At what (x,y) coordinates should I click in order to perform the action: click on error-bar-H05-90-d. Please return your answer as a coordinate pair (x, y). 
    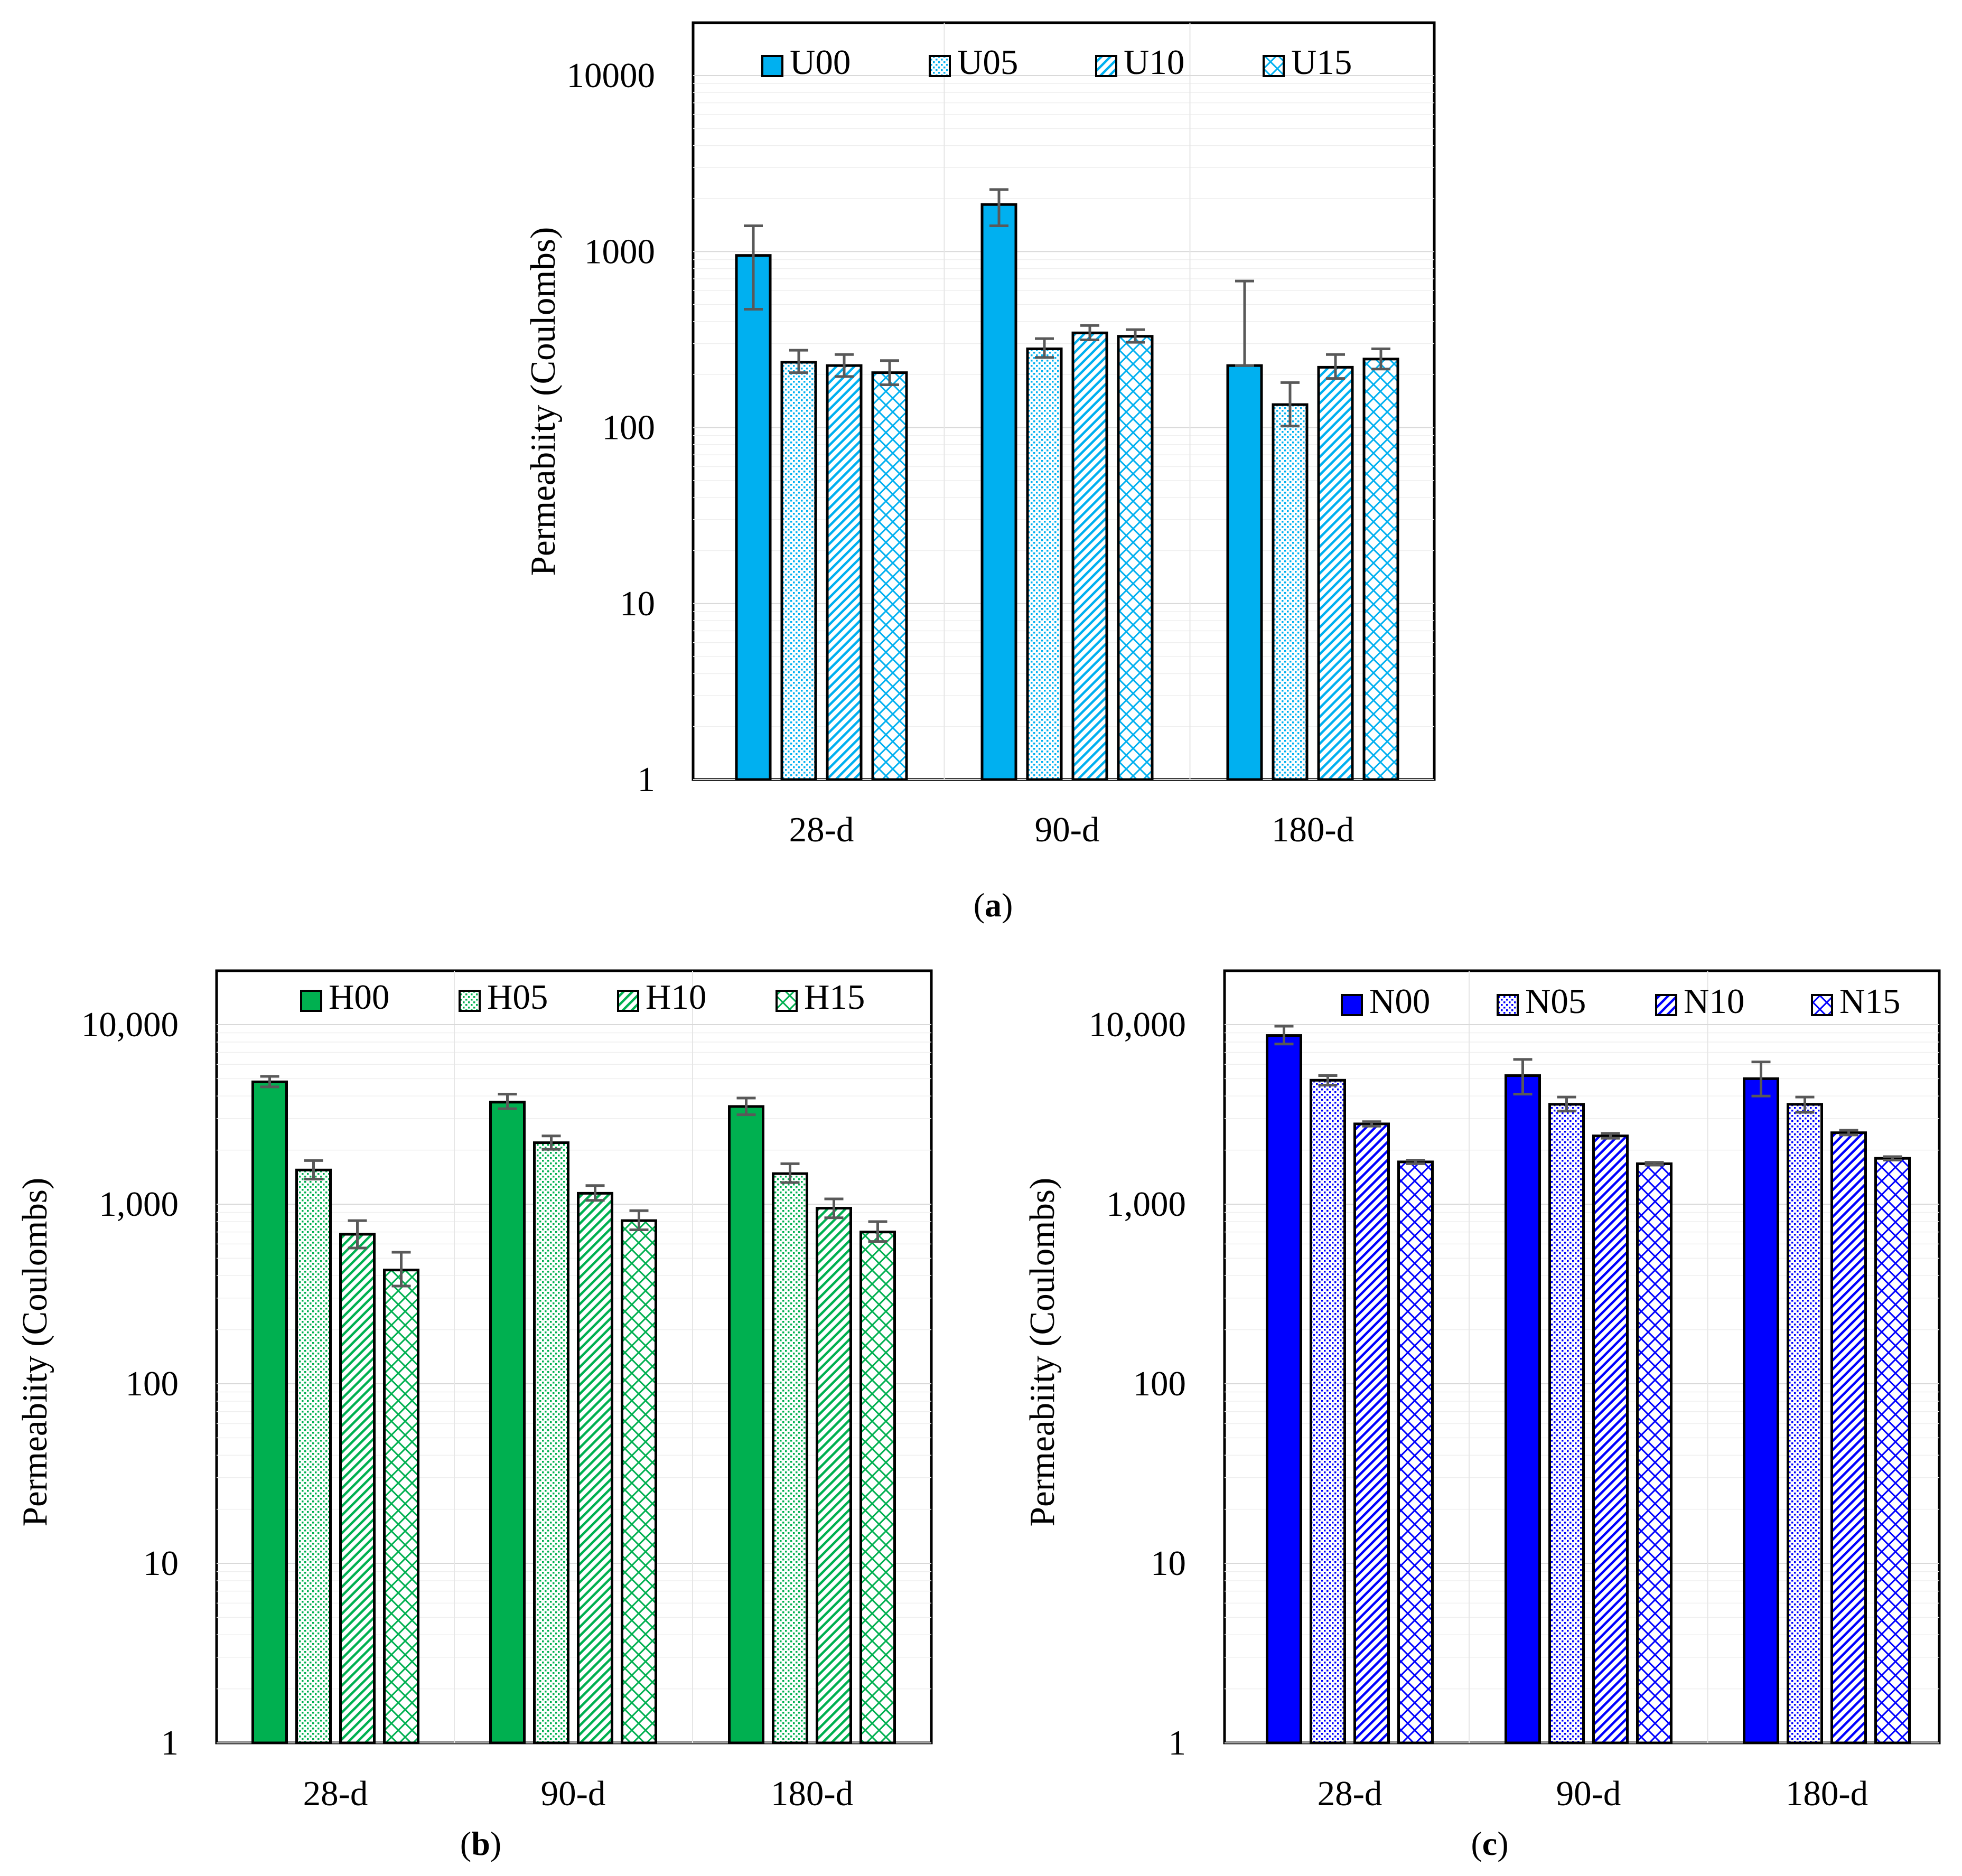
    Looking at the image, I should click on (551, 1142).